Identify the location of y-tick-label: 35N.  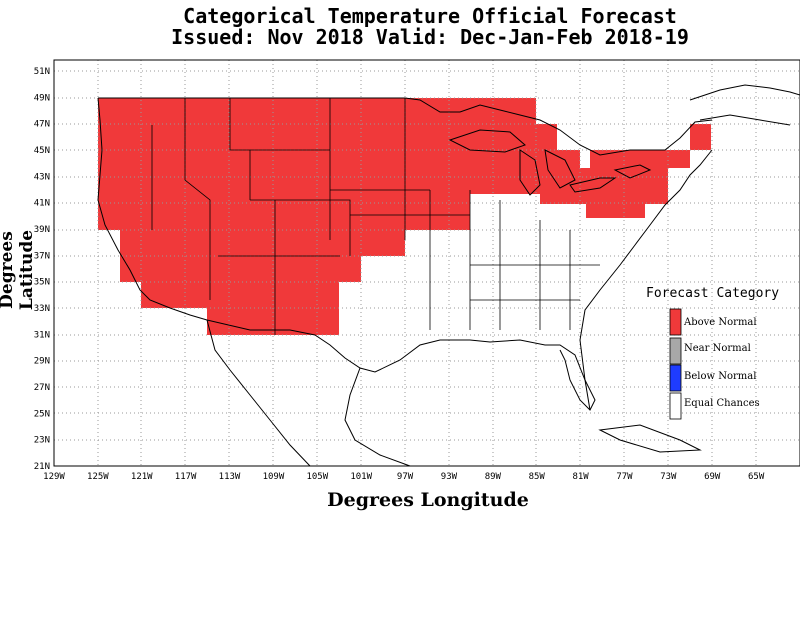
(42, 283).